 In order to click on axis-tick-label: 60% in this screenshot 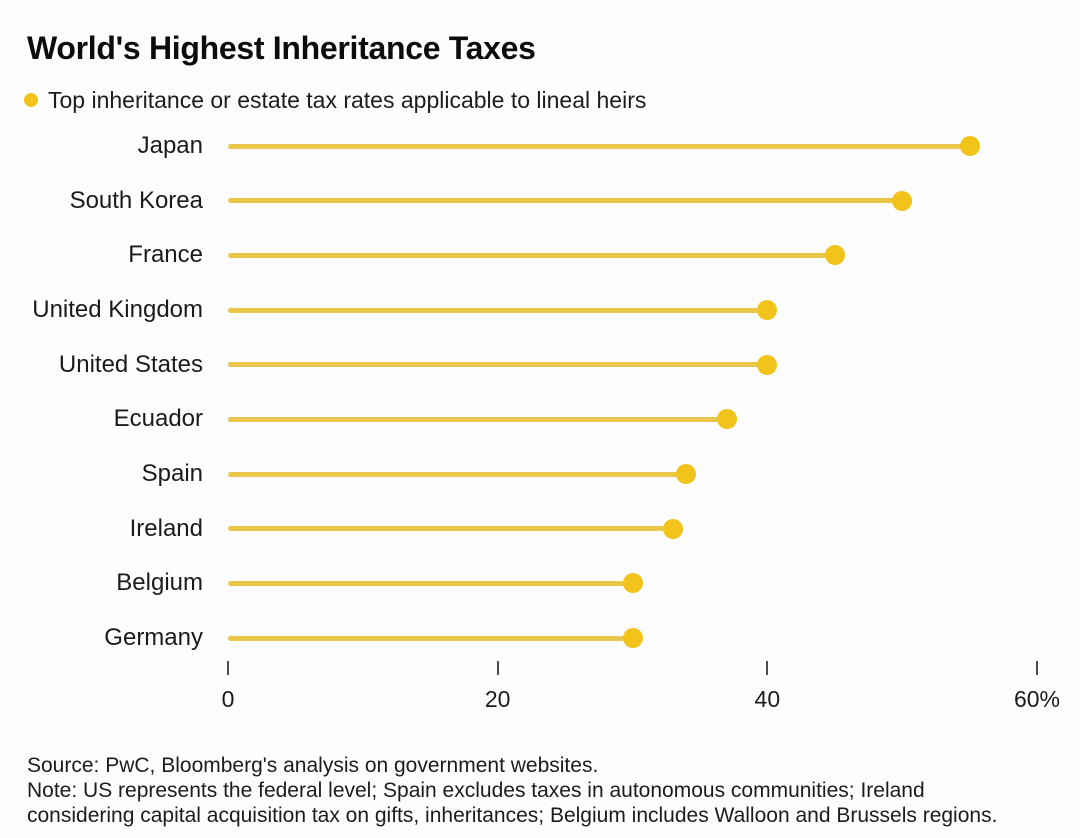, I will do `click(1037, 699)`.